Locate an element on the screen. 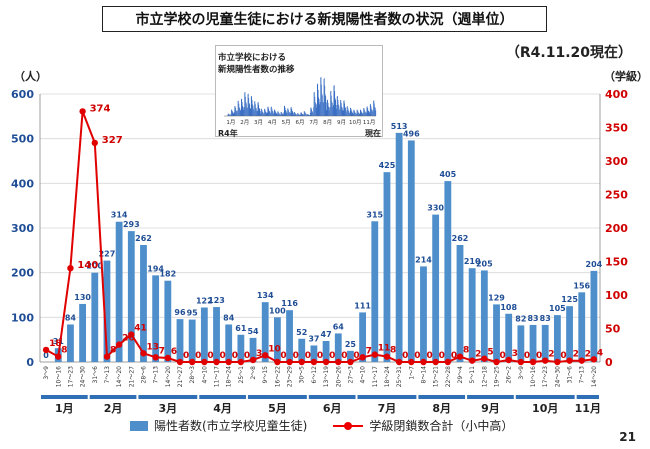 This screenshot has width=650, height=449. x-axis-tick-label: 19～25 is located at coordinates (497, 376).